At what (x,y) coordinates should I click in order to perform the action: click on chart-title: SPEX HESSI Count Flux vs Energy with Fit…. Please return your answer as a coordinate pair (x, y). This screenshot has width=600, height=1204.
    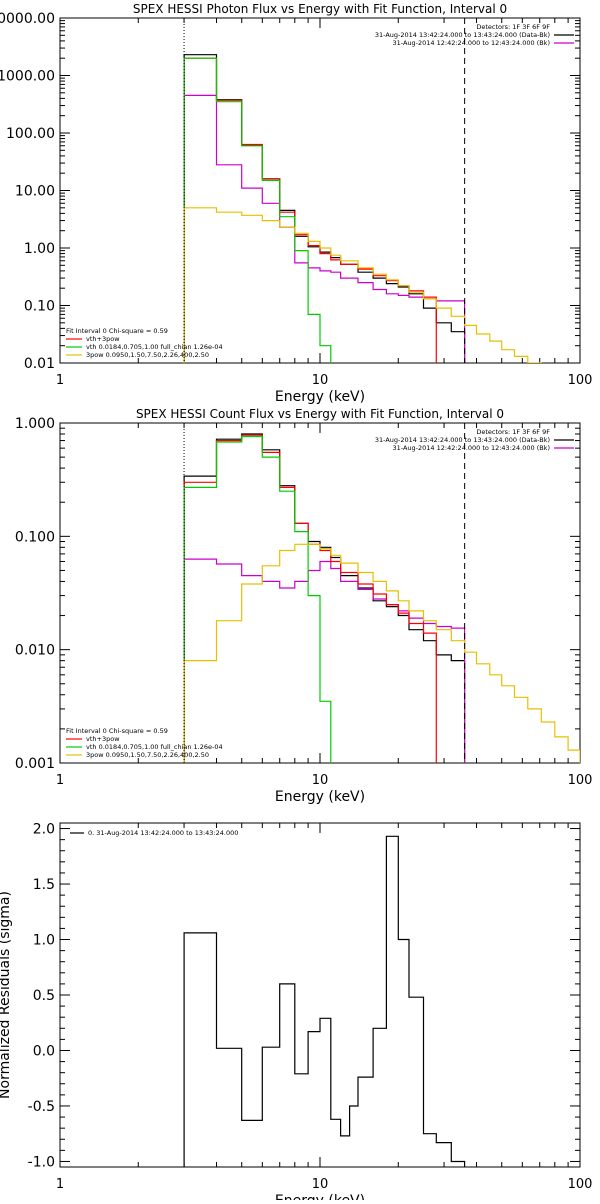
    Looking at the image, I should click on (320, 414).